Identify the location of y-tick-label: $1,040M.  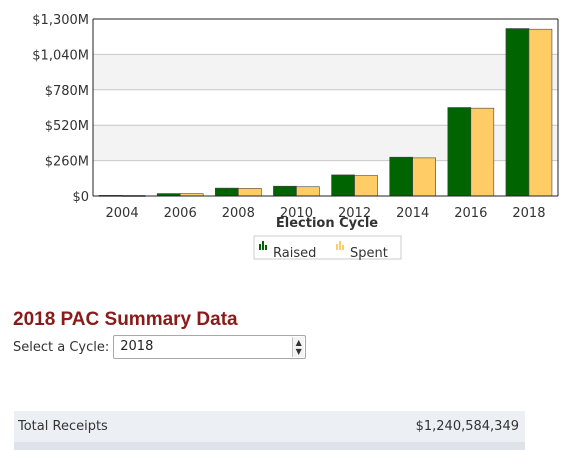
(60, 55).